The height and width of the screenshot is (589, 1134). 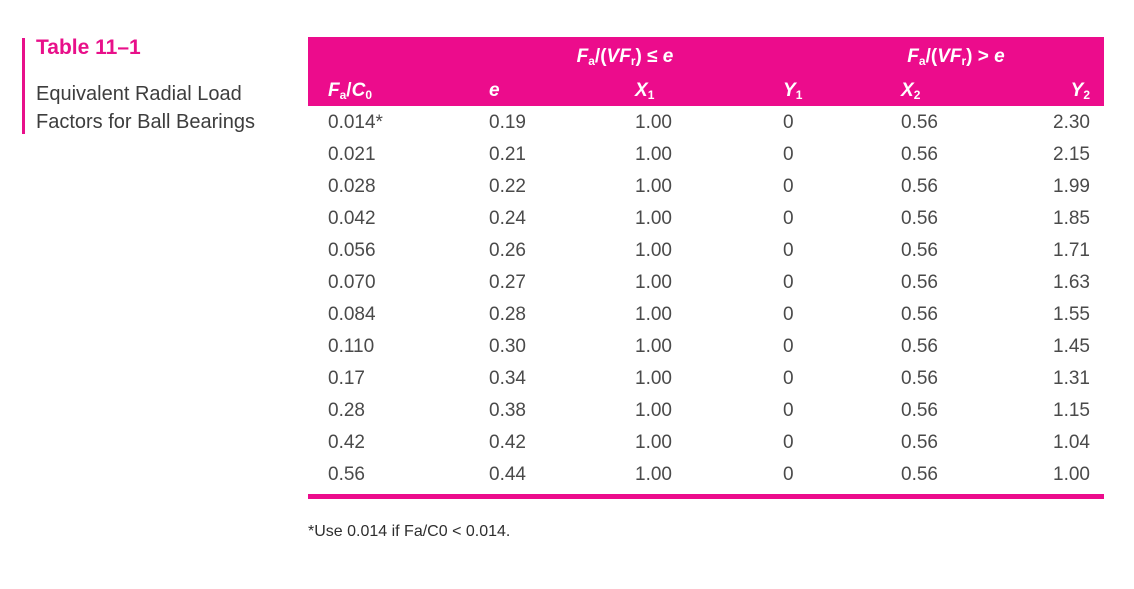 I want to click on cell-e: 0.30, so click(x=507, y=346).